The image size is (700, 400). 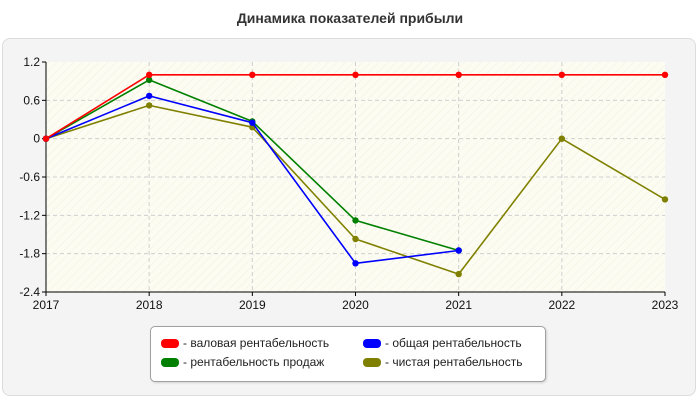 I want to click on legend-item-sales: - рентабельность продаж, so click(x=242, y=362).